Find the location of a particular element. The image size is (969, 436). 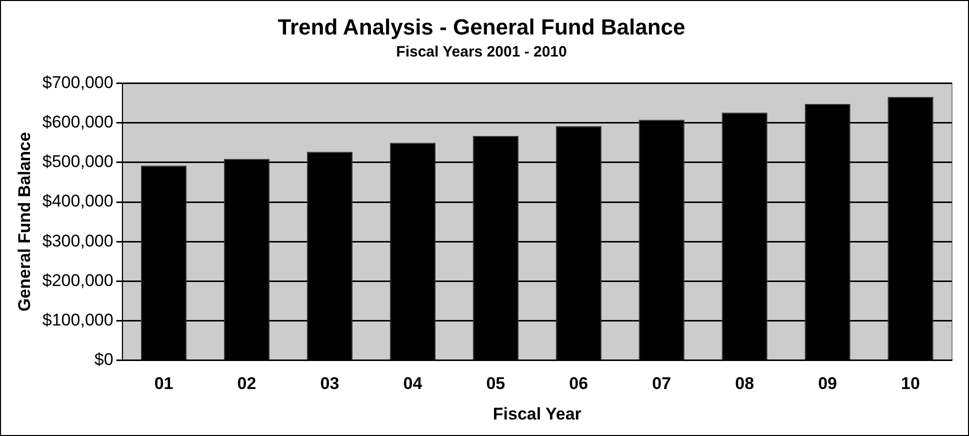

y-tick-label: $300,000 is located at coordinates (78, 240).